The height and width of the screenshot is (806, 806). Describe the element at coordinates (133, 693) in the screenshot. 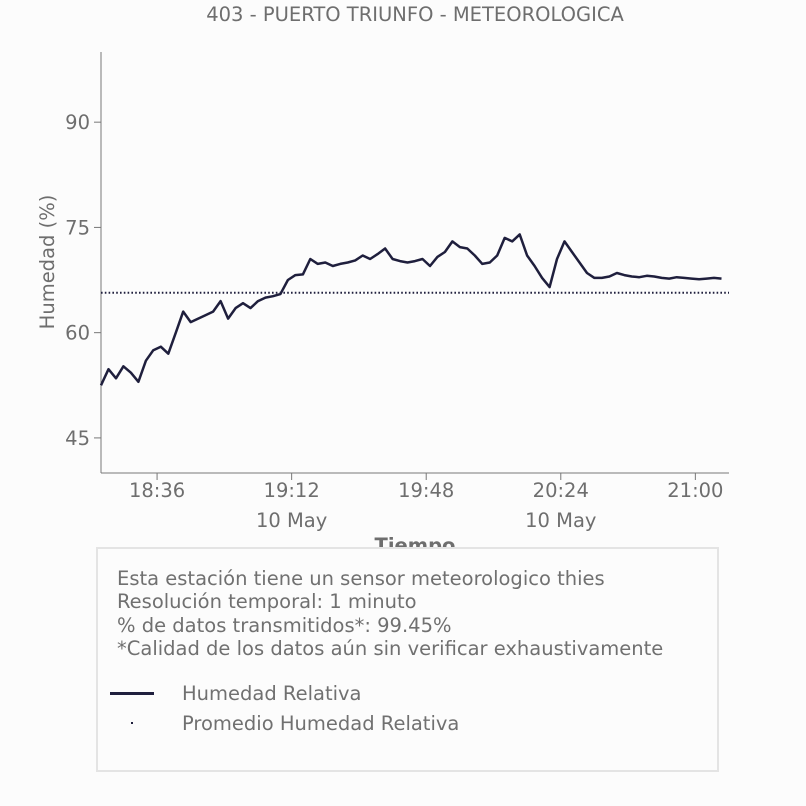

I see `solid-line-swatch` at that location.